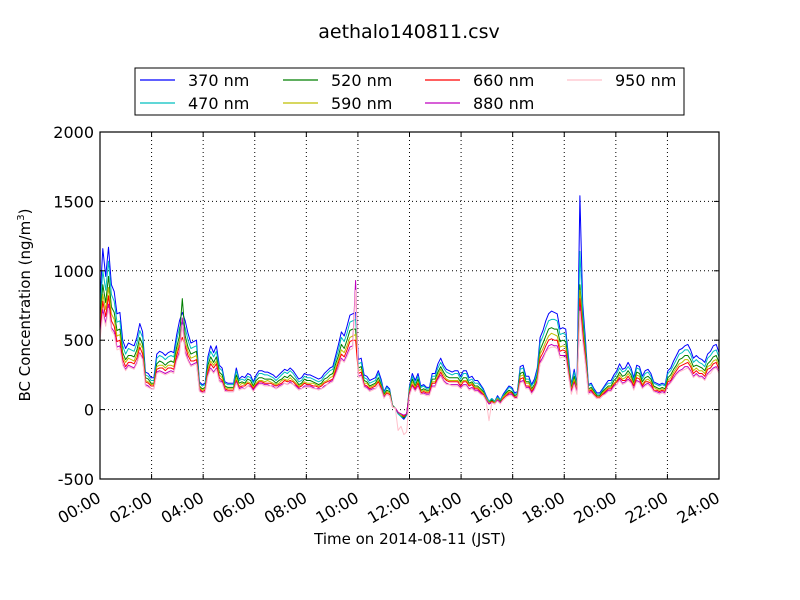 The height and width of the screenshot is (600, 800). I want to click on y-tick-label: 500, so click(78, 340).